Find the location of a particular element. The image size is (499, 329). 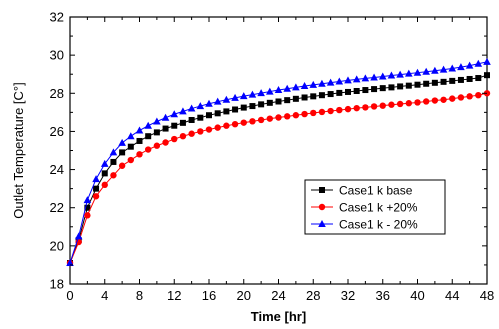

legend: Case1 k base Case1 k +20% Case1 k - 20% is located at coordinates (375, 207).